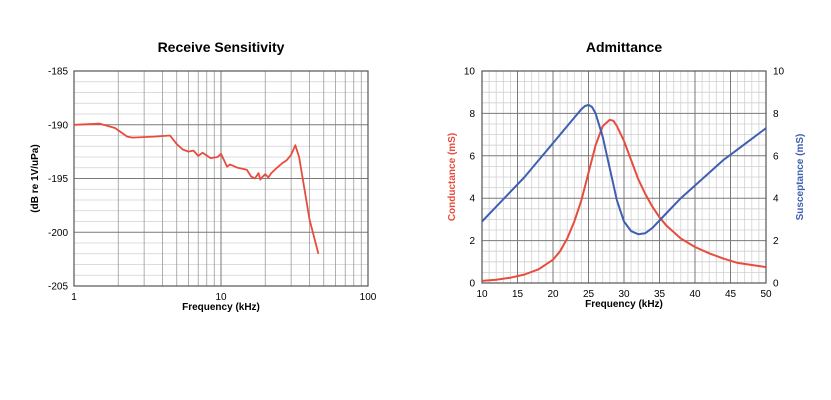  What do you see at coordinates (776, 114) in the screenshot?
I see `right-y-tick-label: 8` at bounding box center [776, 114].